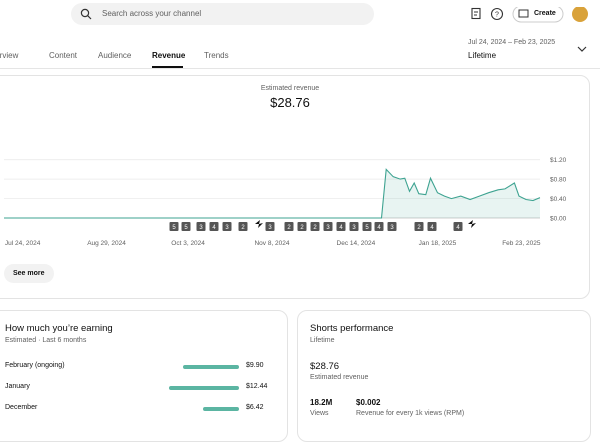 The height and width of the screenshot is (442, 600). I want to click on shorts-views: 18.2M, so click(321, 402).